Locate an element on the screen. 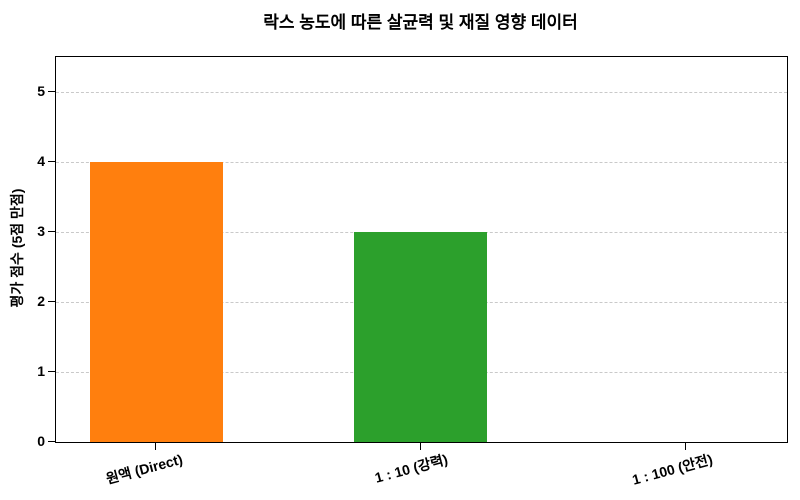 Image resolution: width=800 pixels, height=500 pixels. y-tick-label-3: 3 is located at coordinates (41, 231).